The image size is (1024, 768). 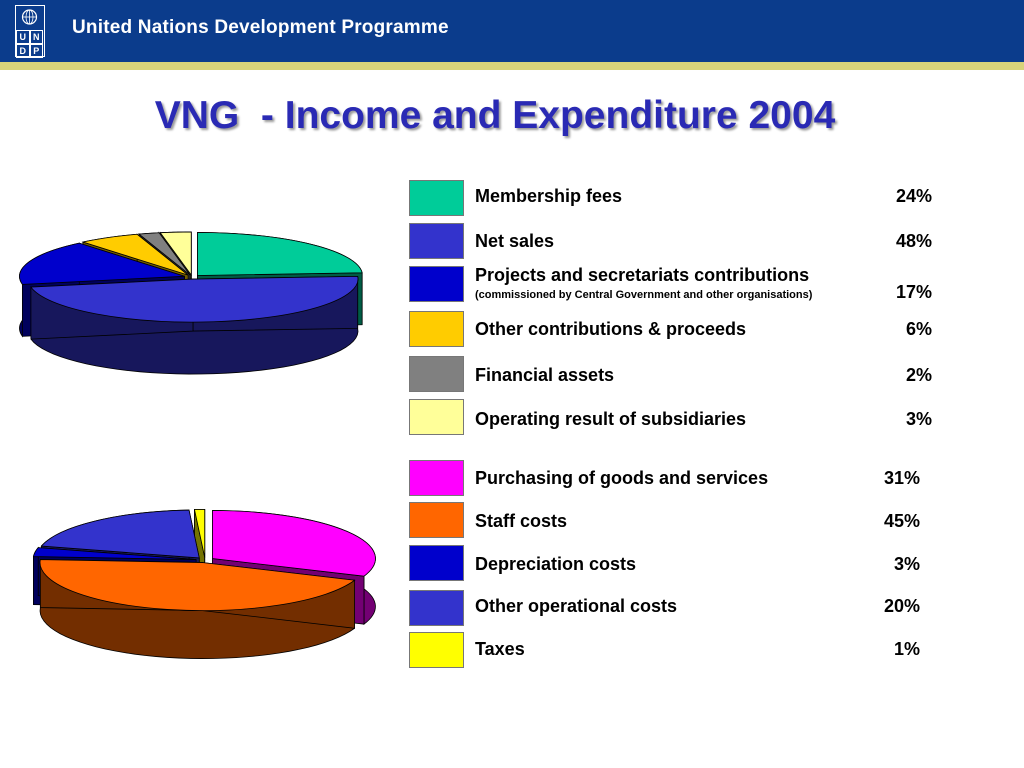 I want to click on legend-label: Projects and secretariats contributions, so click(x=642, y=275).